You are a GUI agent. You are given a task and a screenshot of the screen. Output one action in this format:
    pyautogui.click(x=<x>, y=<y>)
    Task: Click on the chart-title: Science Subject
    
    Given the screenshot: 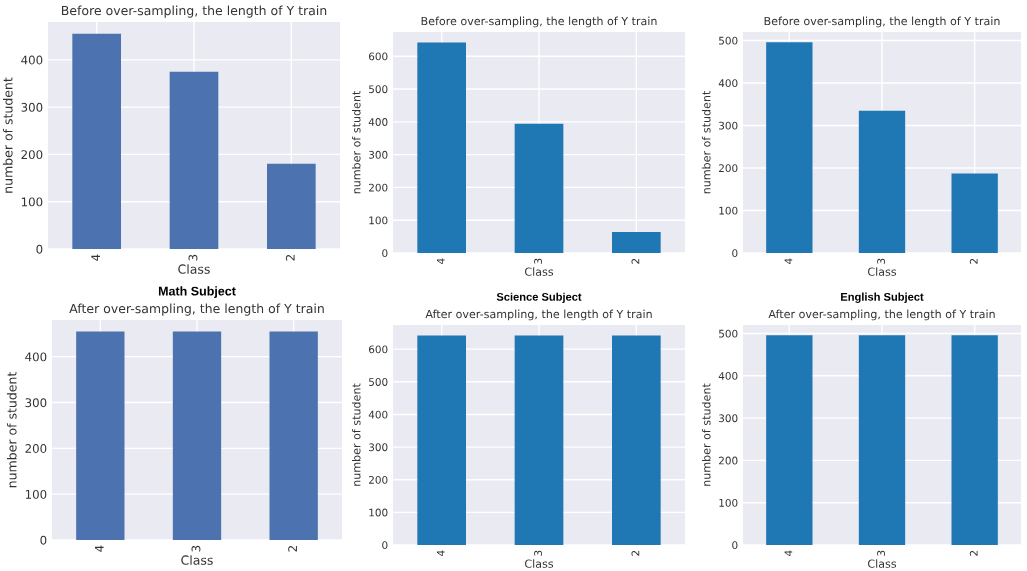 What is the action you would take?
    pyautogui.click(x=539, y=297)
    